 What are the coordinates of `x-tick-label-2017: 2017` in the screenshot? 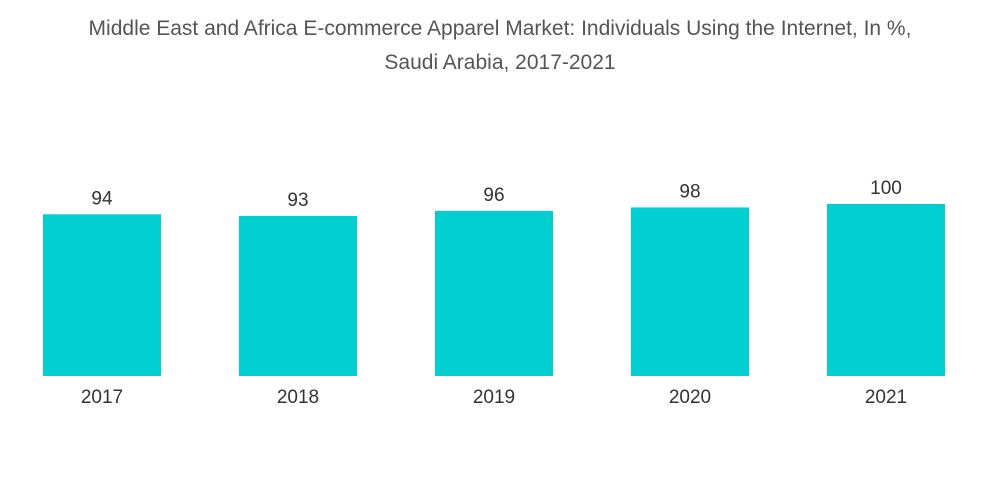 It's located at (102, 397).